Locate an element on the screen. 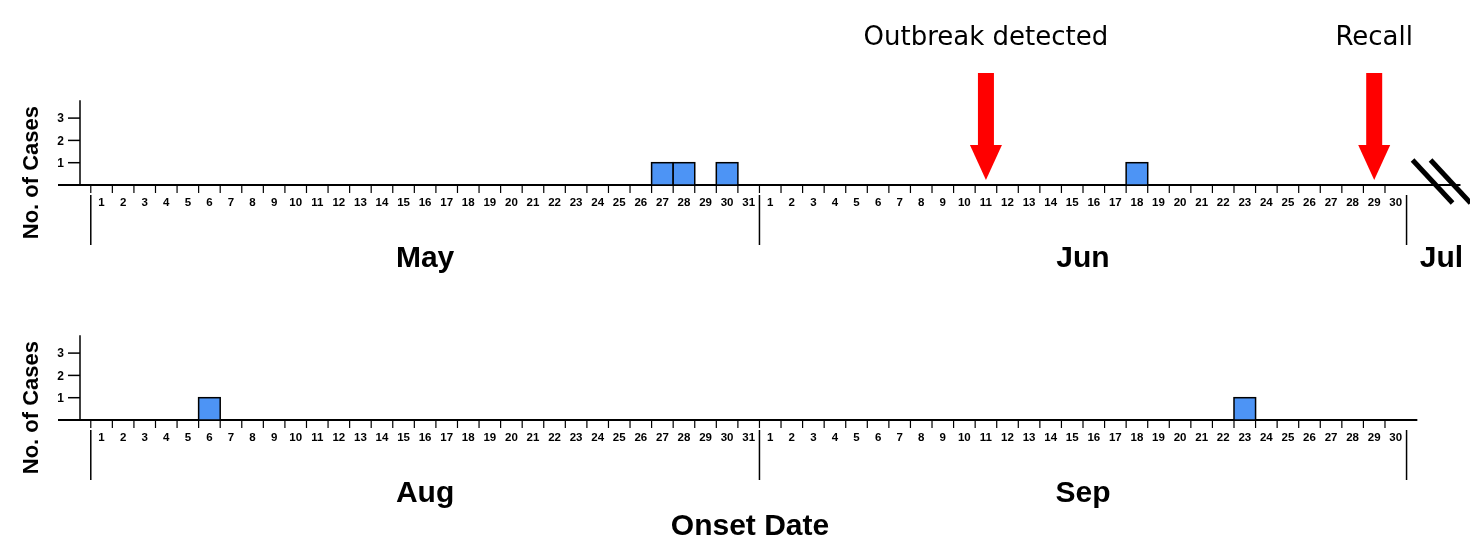  x-tick-label: 22 is located at coordinates (554, 202).